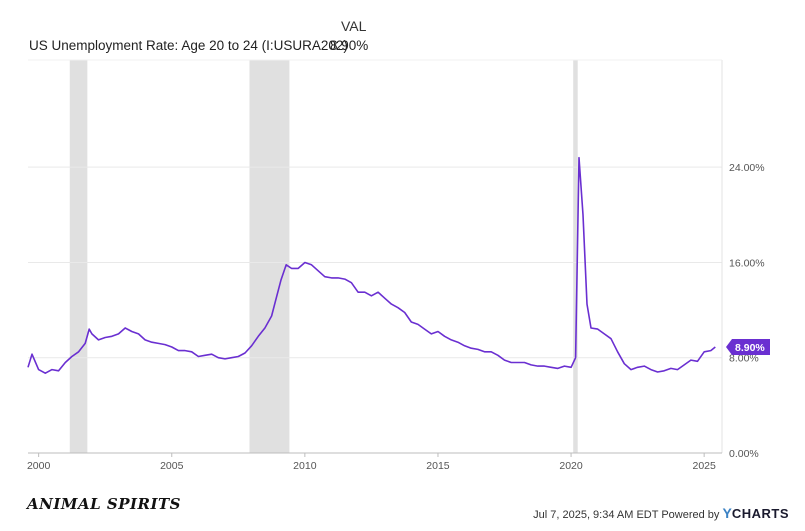 The height and width of the screenshot is (531, 805). Describe the element at coordinates (727, 513) in the screenshot. I see `ycharts-y-icon: Y` at that location.